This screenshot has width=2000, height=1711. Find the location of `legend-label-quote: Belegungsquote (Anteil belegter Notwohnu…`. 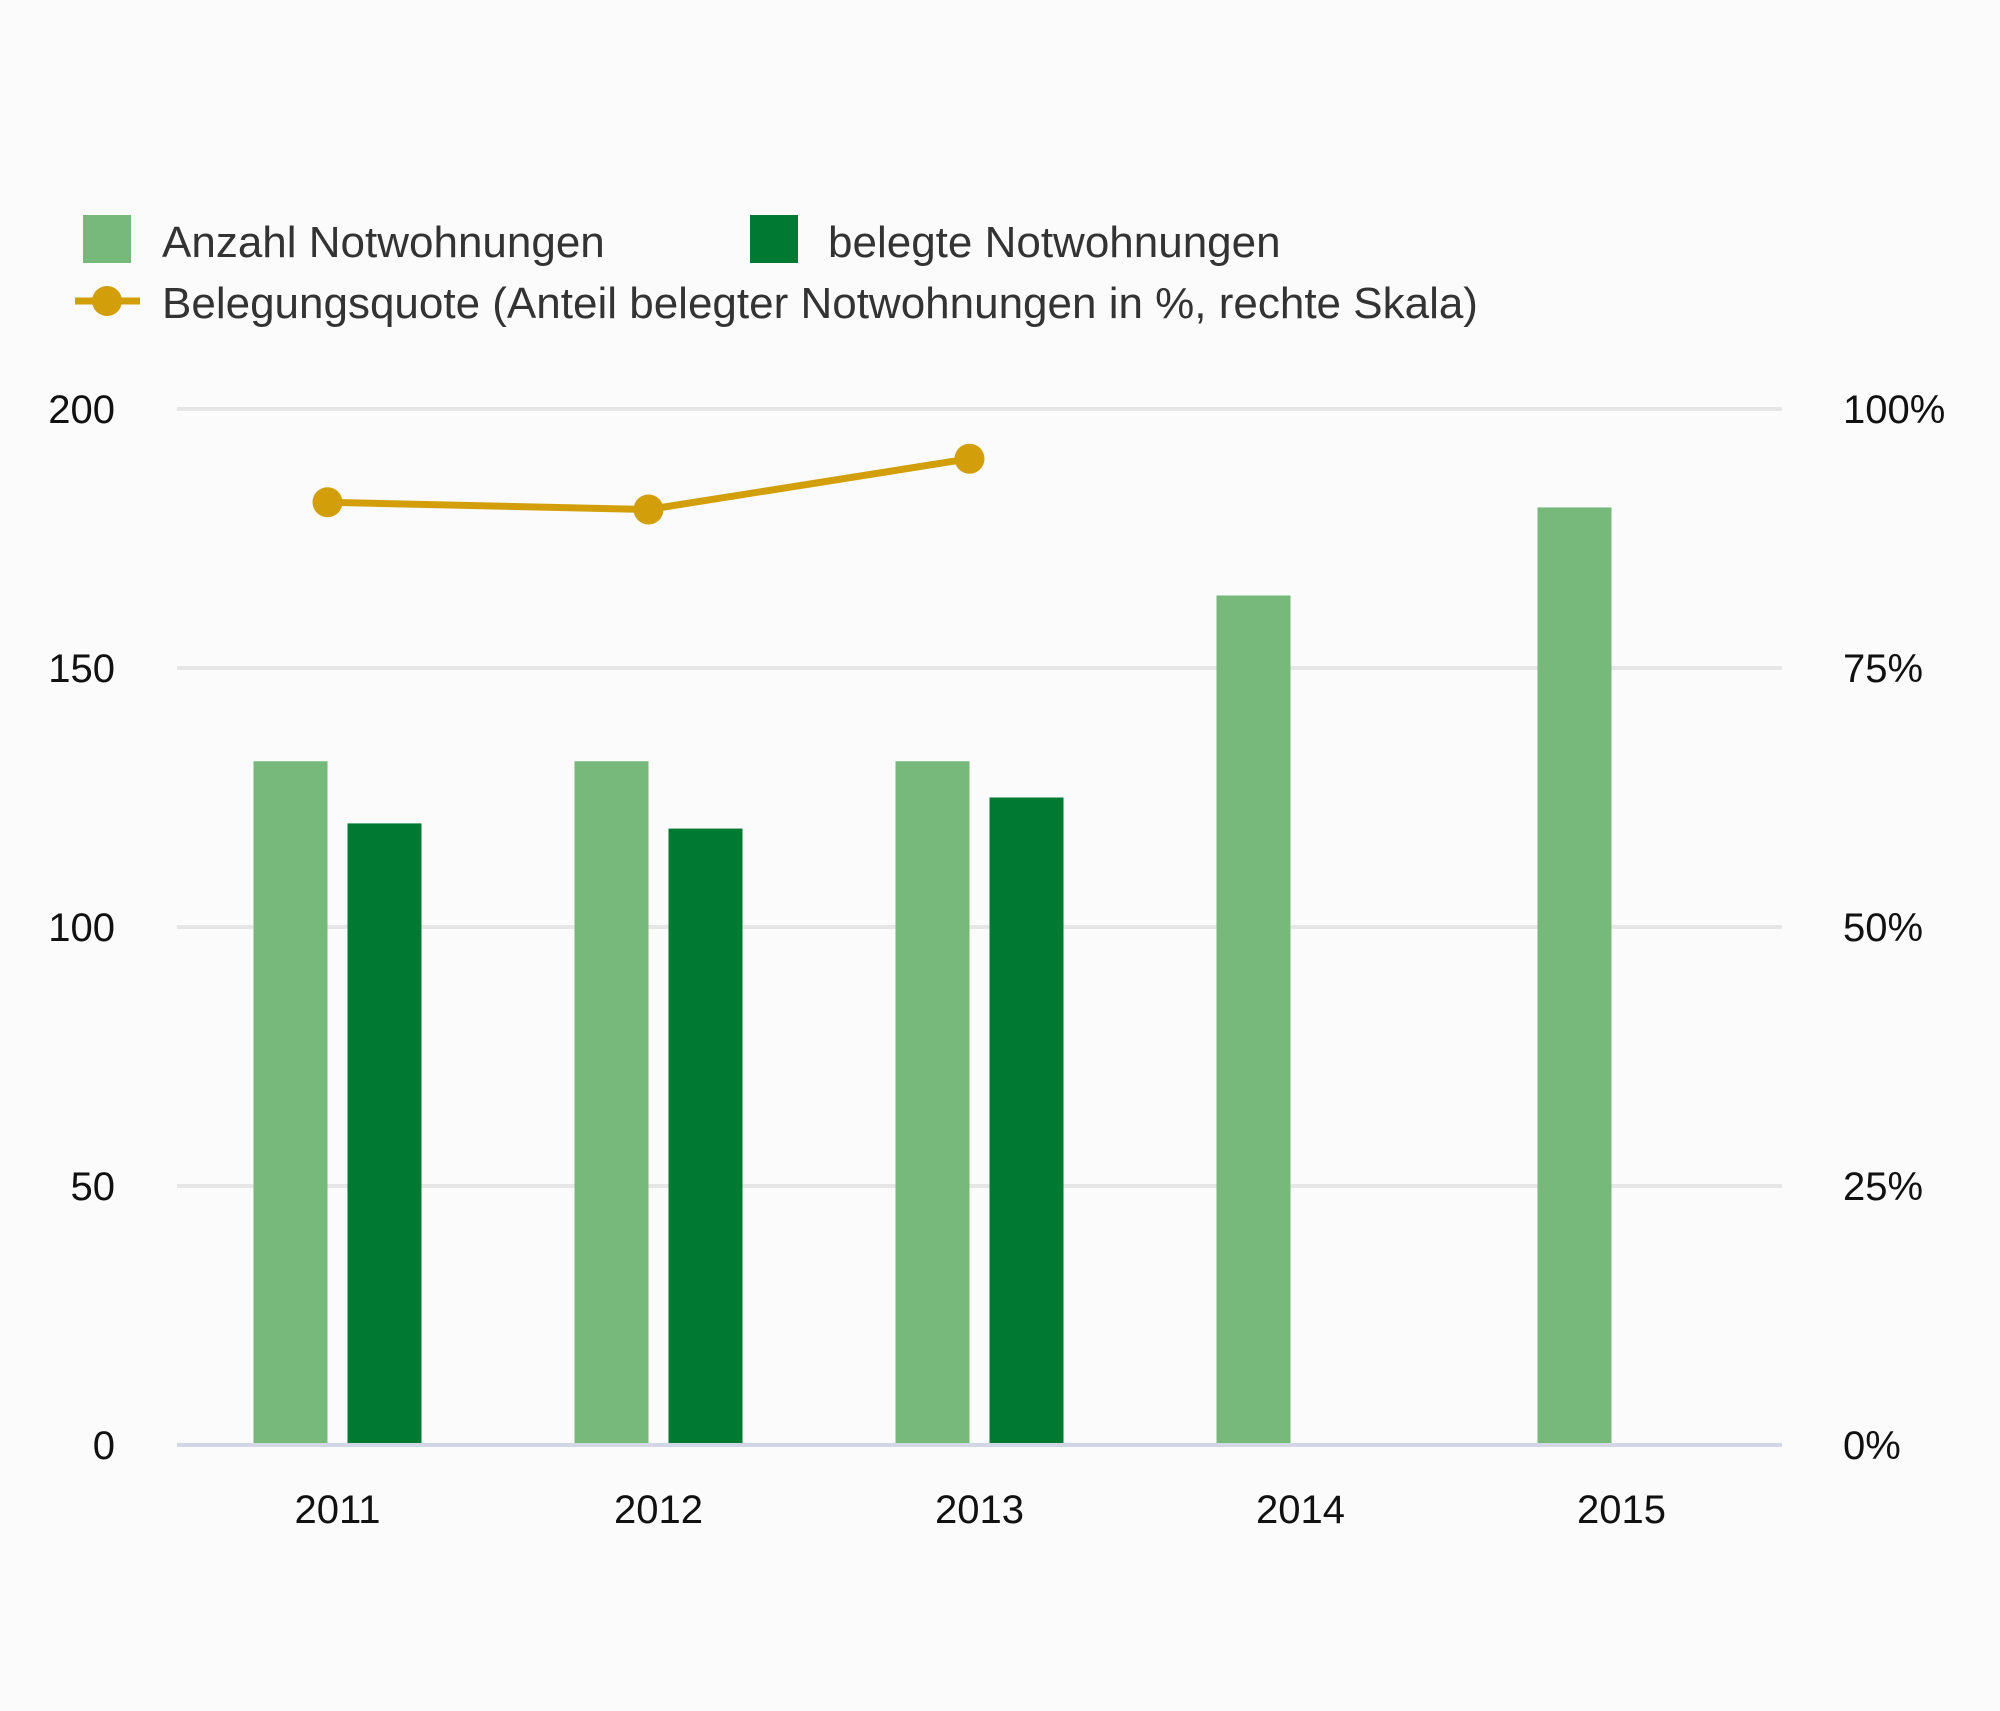

legend-label-quote: Belegungsquote (Anteil belegter Notwohnu… is located at coordinates (820, 303).